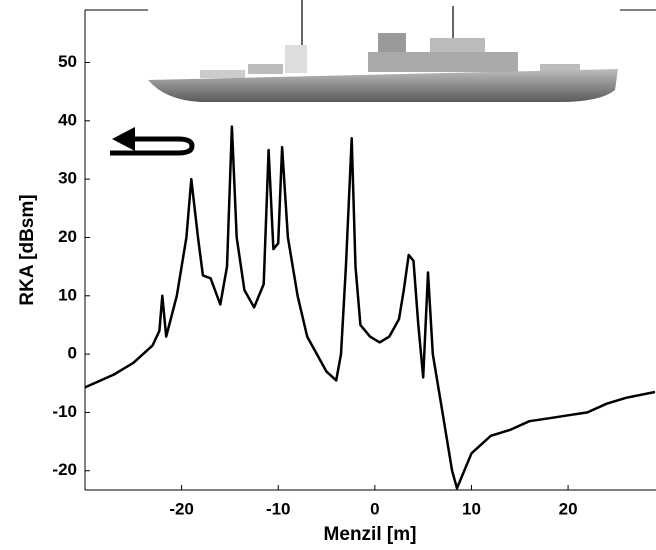 The width and height of the screenshot is (656, 550). Describe the element at coordinates (374, 508) in the screenshot. I see `x-tick-label: 0` at that location.